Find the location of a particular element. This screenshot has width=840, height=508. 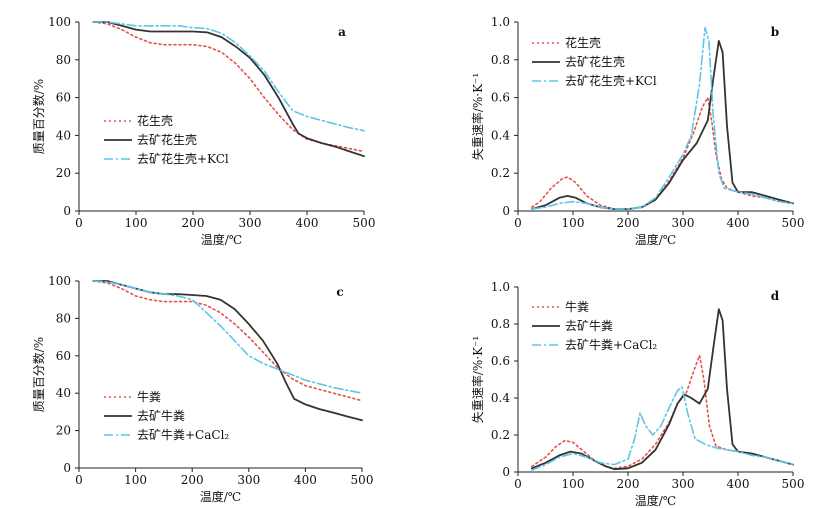

panel-label: a is located at coordinates (342, 32).